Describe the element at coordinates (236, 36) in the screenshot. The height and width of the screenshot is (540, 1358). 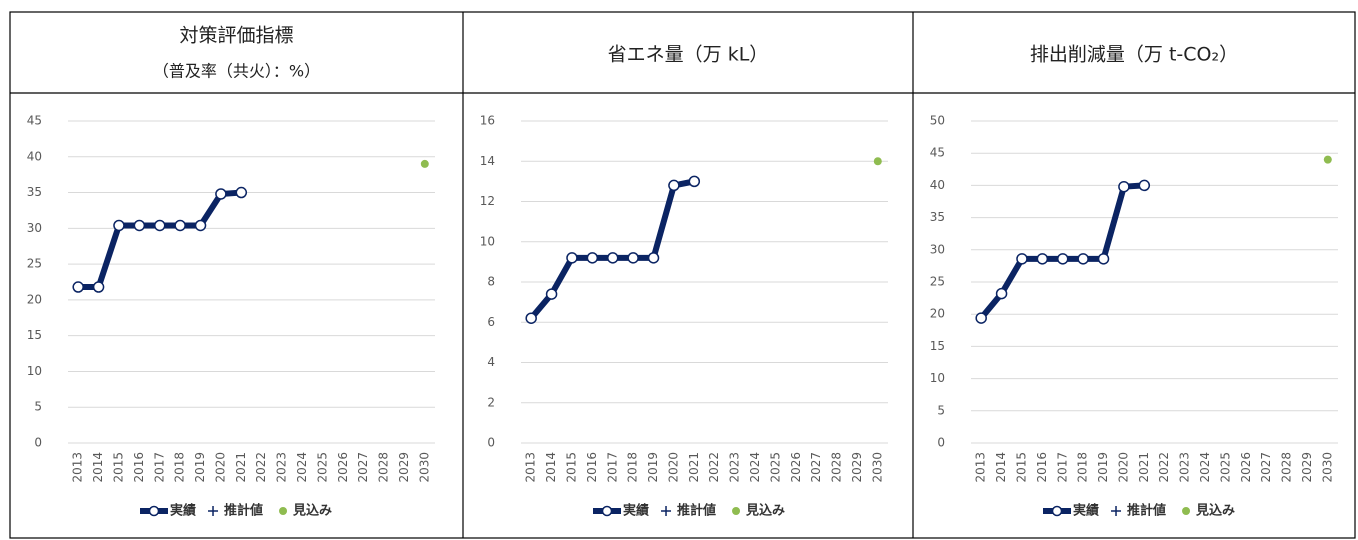
I see `chart-title: 対策評価指標` at that location.